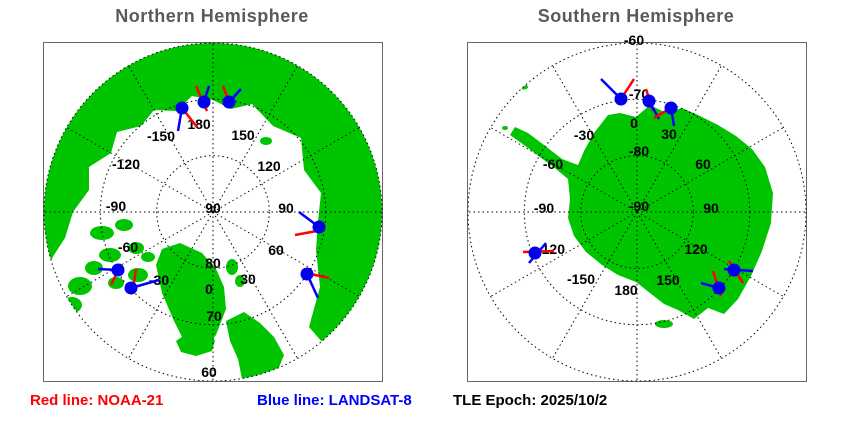 Image resolution: width=850 pixels, height=425 pixels. I want to click on south-satellite-markers, so click(638, 187).